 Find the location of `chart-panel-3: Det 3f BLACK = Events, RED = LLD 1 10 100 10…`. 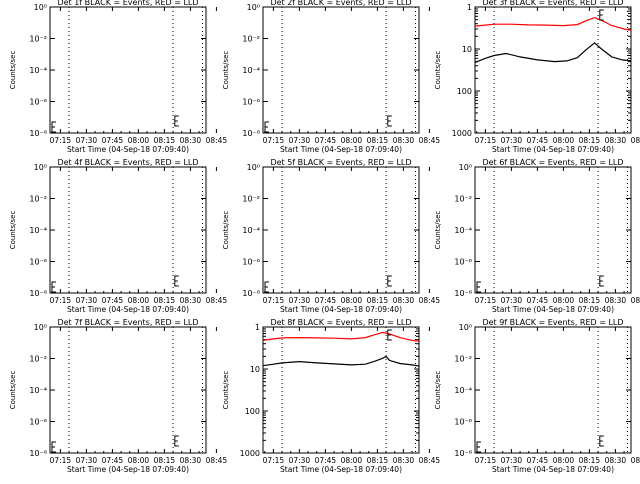

chart-panel-3: Det 3f BLACK = Events, RED = LLD 1 10 100 10… is located at coordinates (537, 77).